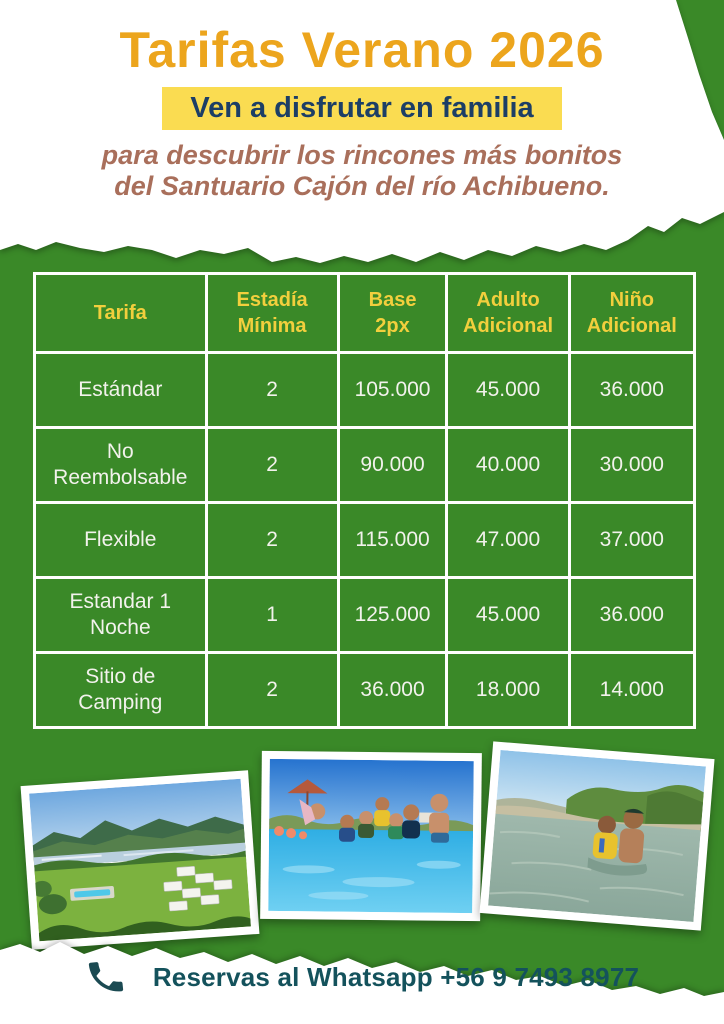  What do you see at coordinates (120, 615) in the screenshot?
I see `table-cell: Estandar 1 Noche` at bounding box center [120, 615].